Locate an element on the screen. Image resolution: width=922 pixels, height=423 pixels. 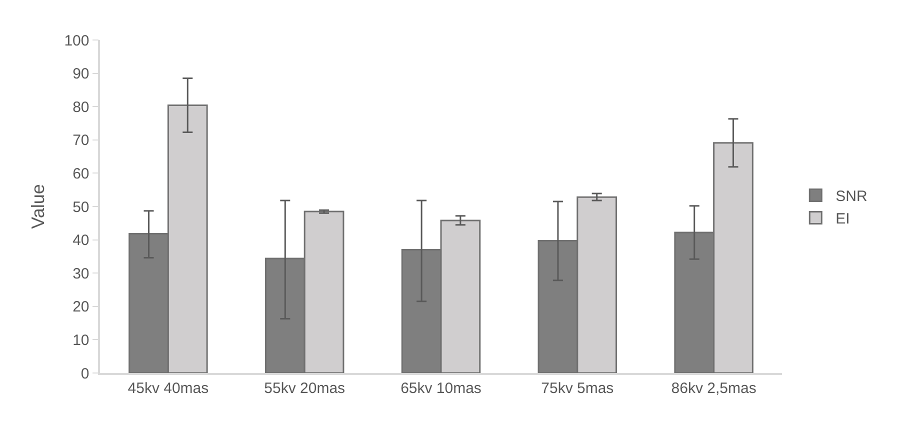
x-tick-label: 45kv 40mas is located at coordinates (168, 388).